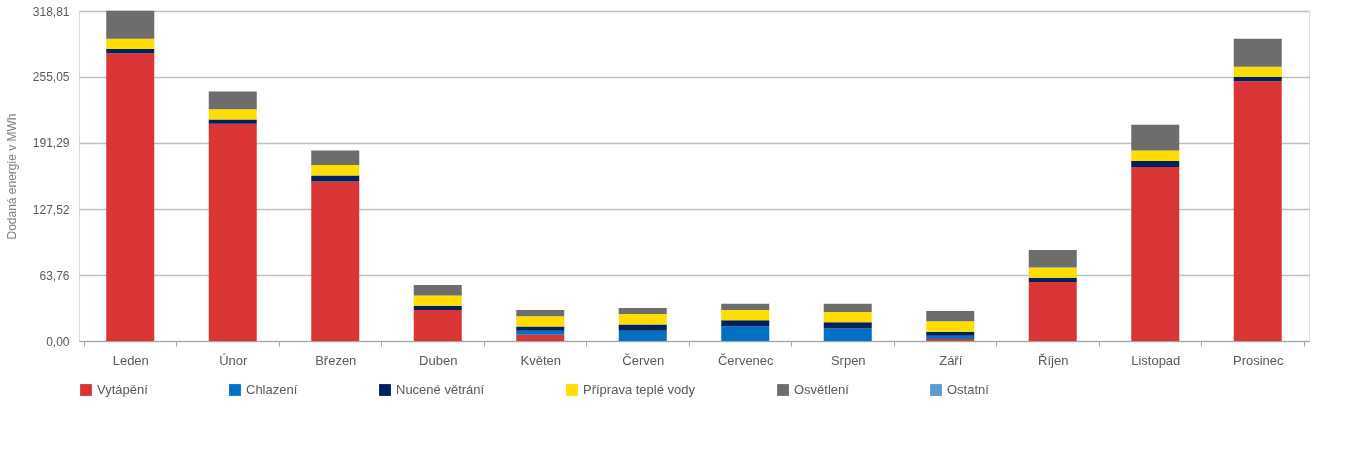 The image size is (1368, 468). What do you see at coordinates (51, 143) in the screenshot?
I see `y-tick-label: 191,29` at bounding box center [51, 143].